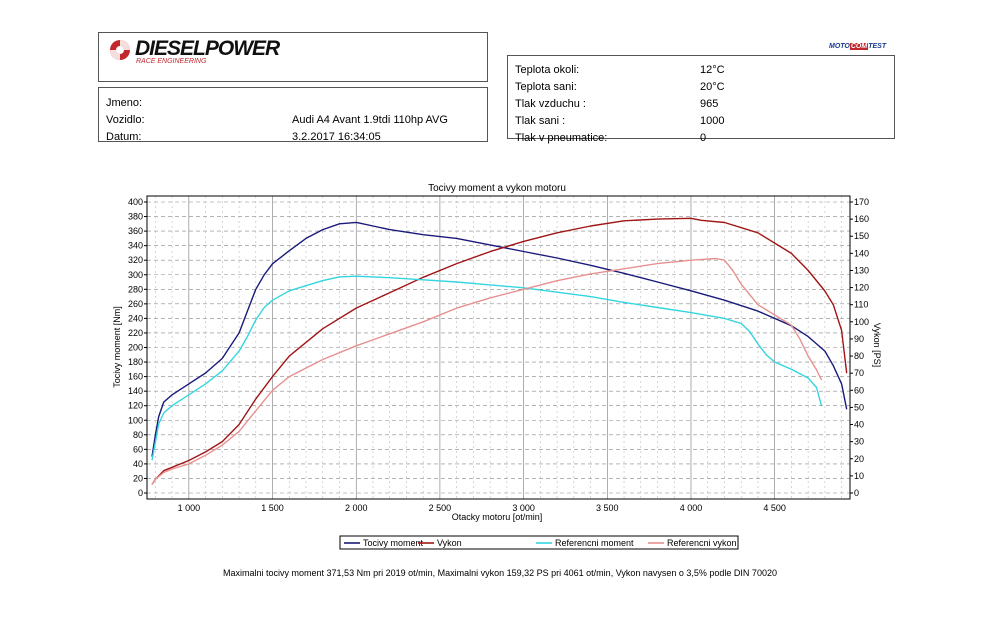  What do you see at coordinates (861, 288) in the screenshot?
I see `y2-tick-label: 120` at bounding box center [861, 288].